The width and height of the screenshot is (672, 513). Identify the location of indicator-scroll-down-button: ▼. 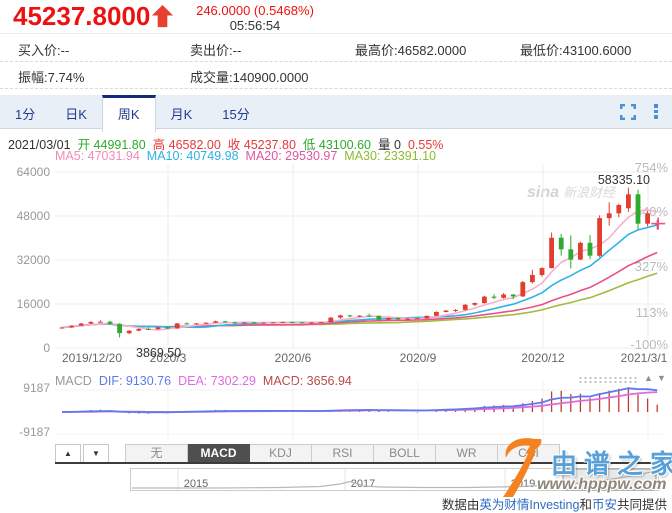
(96, 453).